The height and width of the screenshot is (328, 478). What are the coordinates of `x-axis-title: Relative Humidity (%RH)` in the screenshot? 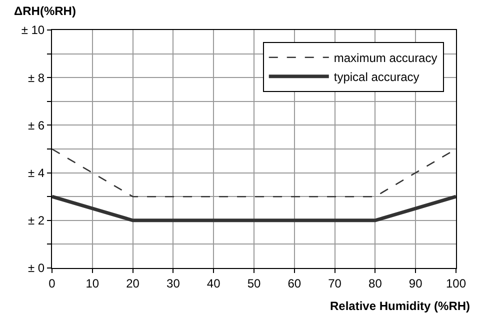 It's located at (400, 306).